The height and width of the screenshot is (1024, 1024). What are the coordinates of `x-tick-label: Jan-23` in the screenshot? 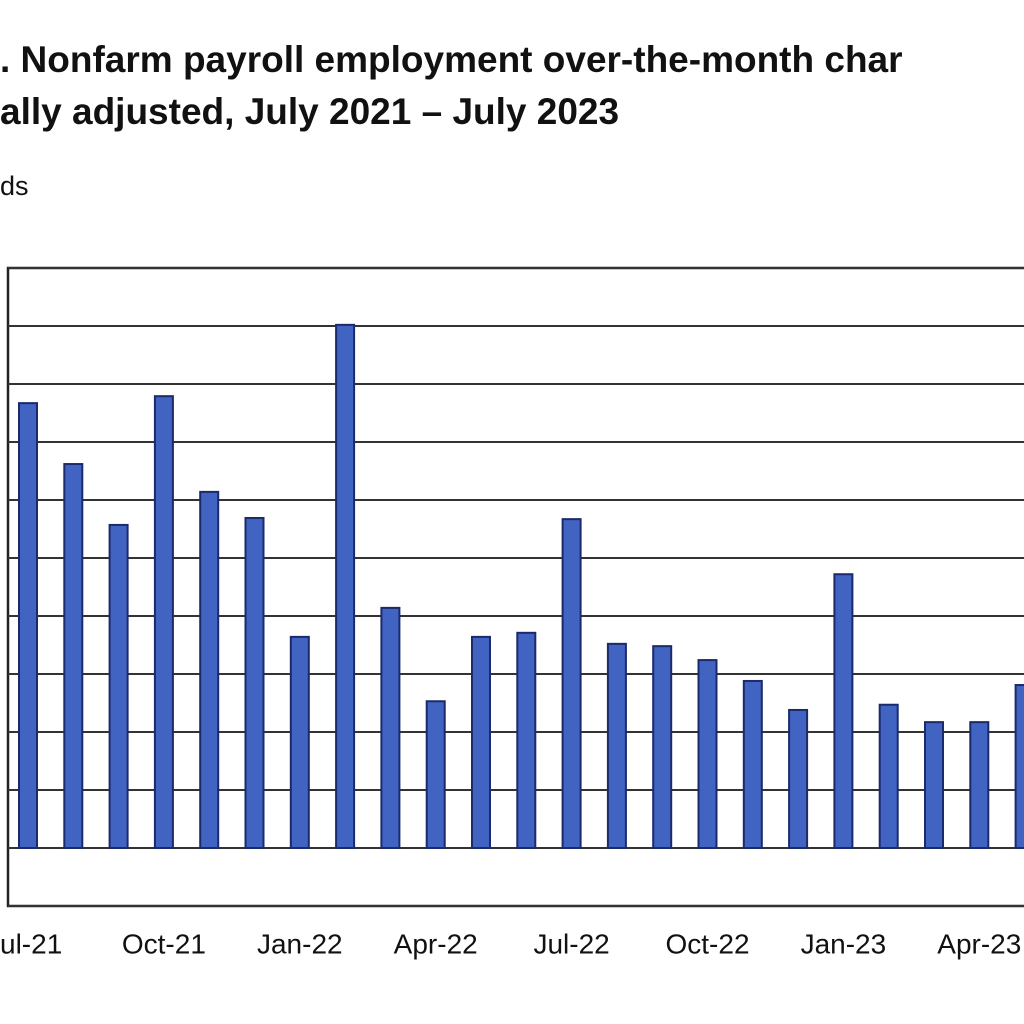 It's located at (844, 943).